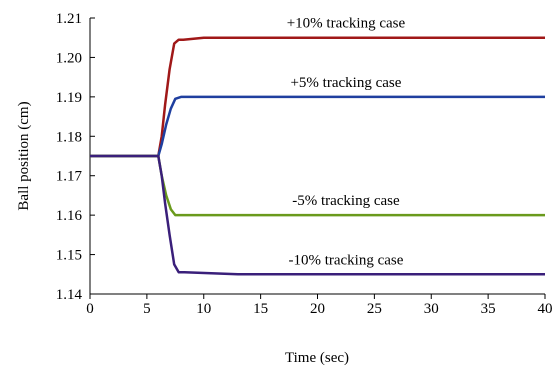 This screenshot has width=559, height=375. Describe the element at coordinates (69, 177) in the screenshot. I see `y-tick-label: 1.17` at that location.